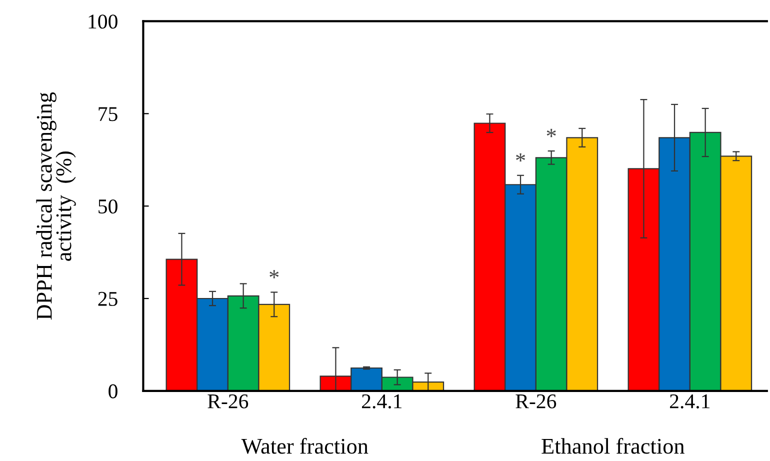 The width and height of the screenshot is (770, 461). Describe the element at coordinates (108, 114) in the screenshot. I see `y-tick-label: 75` at that location.